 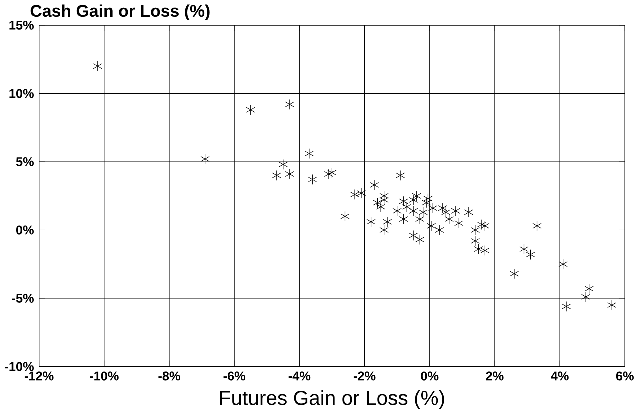 I want to click on y-tick-label: -10%, so click(x=19, y=367).